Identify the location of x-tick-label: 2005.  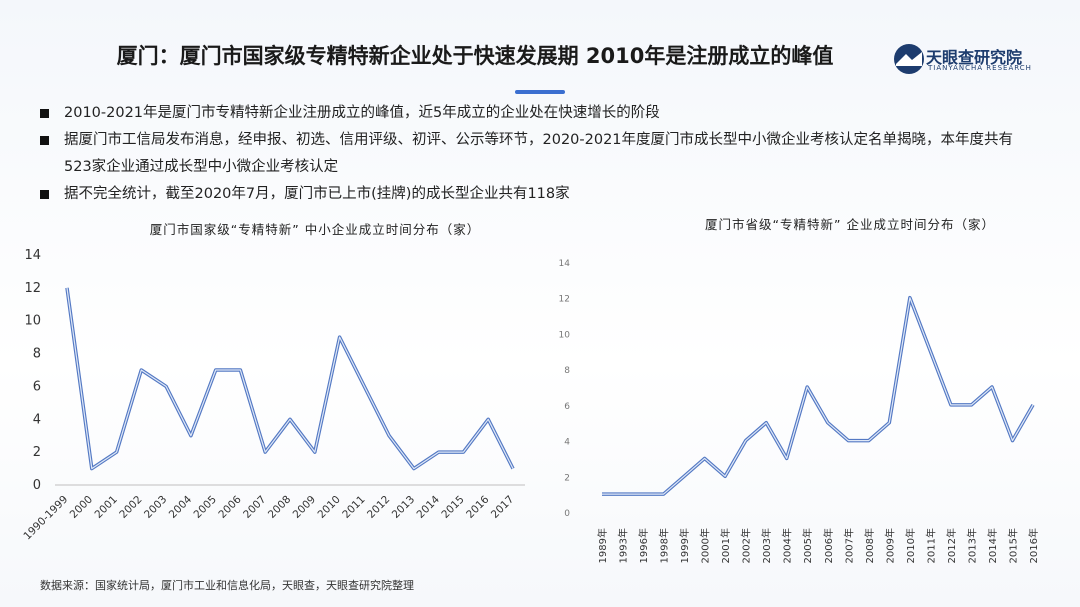
(205, 506).